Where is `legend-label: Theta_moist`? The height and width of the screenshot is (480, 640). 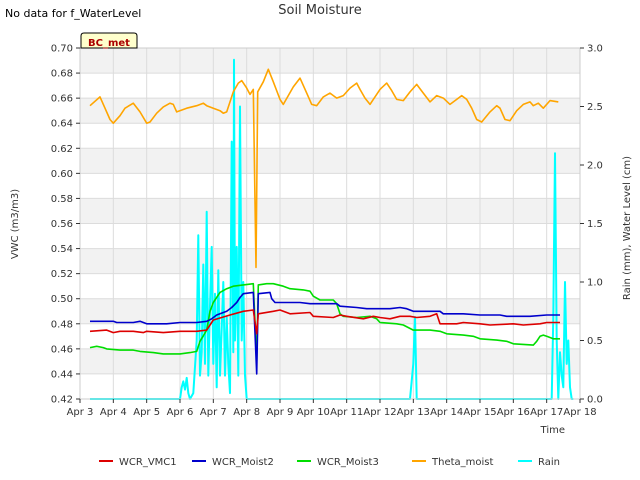
legend-label: Theta_moist is located at coordinates (462, 462).